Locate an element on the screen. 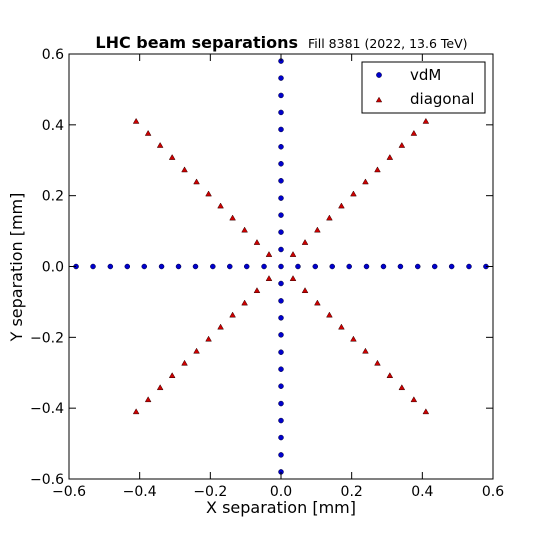 This screenshot has height=552, width=548. x-tick-label-6: 0.6 is located at coordinates (493, 492).